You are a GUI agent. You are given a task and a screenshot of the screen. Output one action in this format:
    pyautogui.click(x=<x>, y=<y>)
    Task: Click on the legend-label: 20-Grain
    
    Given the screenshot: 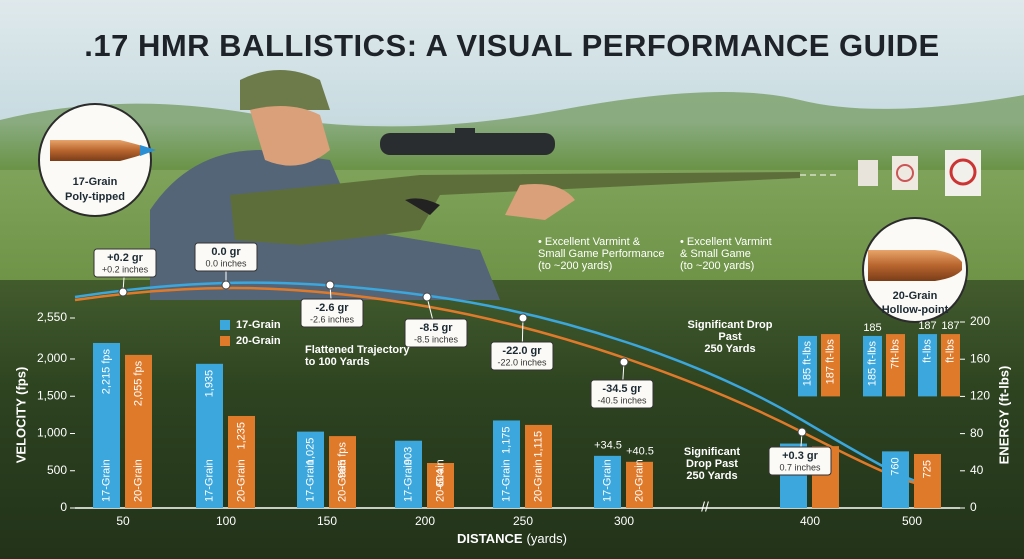 What is the action you would take?
    pyautogui.click(x=258, y=341)
    